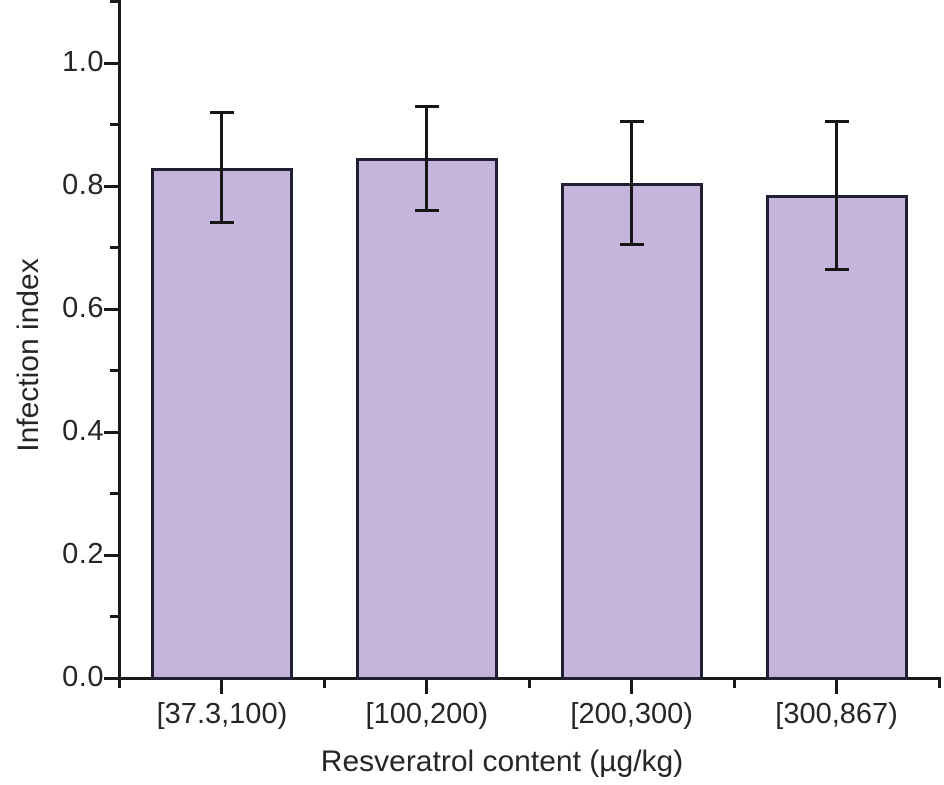 The image size is (944, 785). I want to click on x-axis-line, so click(529, 678).